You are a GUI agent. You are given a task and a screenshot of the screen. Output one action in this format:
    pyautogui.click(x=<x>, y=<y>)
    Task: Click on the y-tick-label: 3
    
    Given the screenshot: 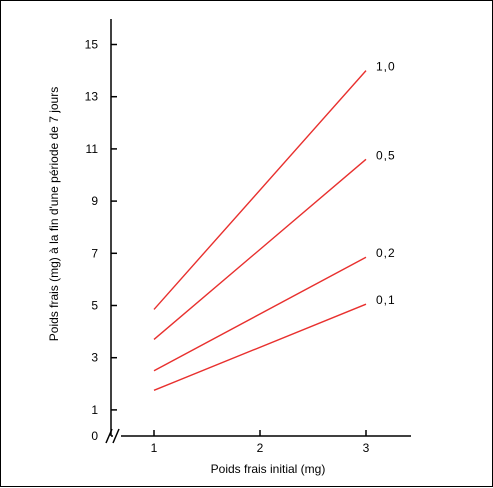 What is the action you would take?
    pyautogui.click(x=94, y=358)
    